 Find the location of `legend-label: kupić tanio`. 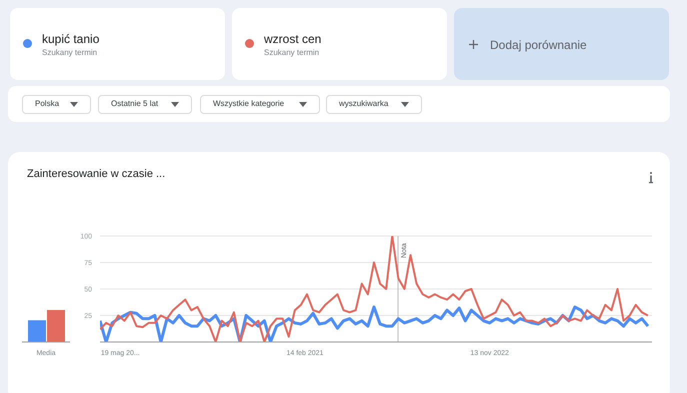

legend-label: kupić tanio is located at coordinates (71, 39).